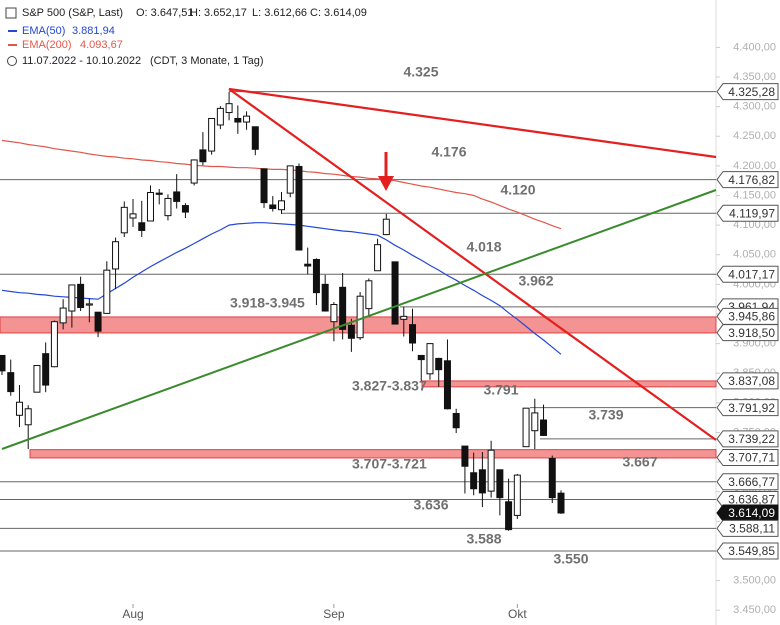 The width and height of the screenshot is (780, 625). Describe the element at coordinates (754, 77) in the screenshot. I see `y-tick-label: 4.350,00` at that location.